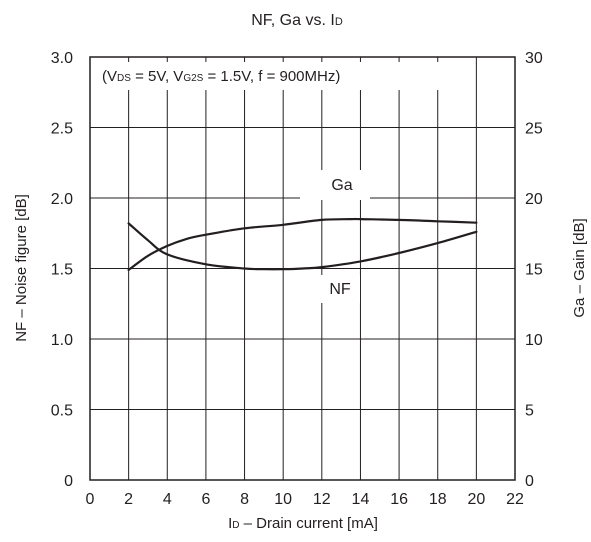 The width and height of the screenshot is (591, 542). What do you see at coordinates (322, 499) in the screenshot?
I see `x-tick-label: 12` at bounding box center [322, 499].